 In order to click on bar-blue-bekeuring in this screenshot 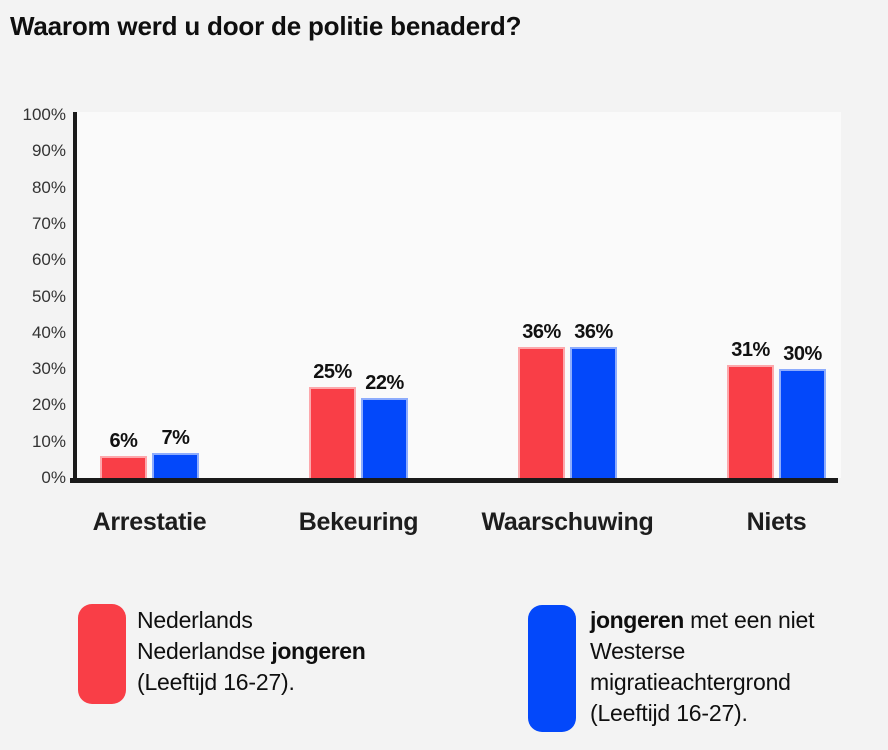, I will do `click(384, 438)`.